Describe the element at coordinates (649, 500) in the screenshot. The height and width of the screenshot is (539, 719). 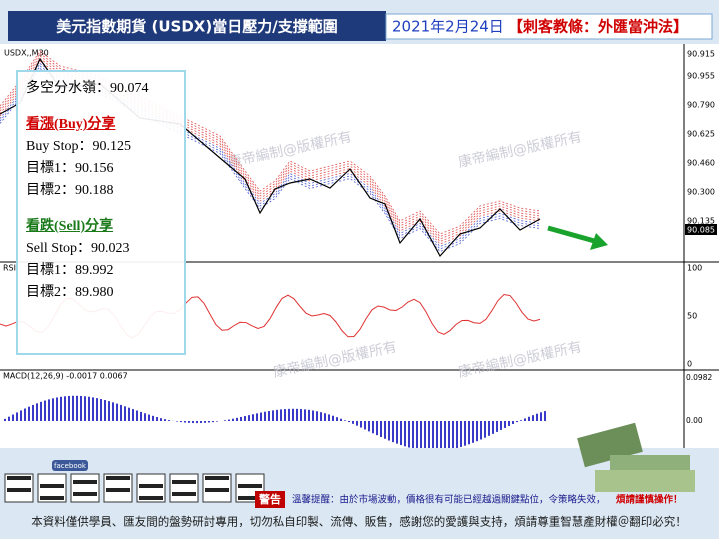
I see `warning-emphasis: 煩請謹慎操作！` at that location.